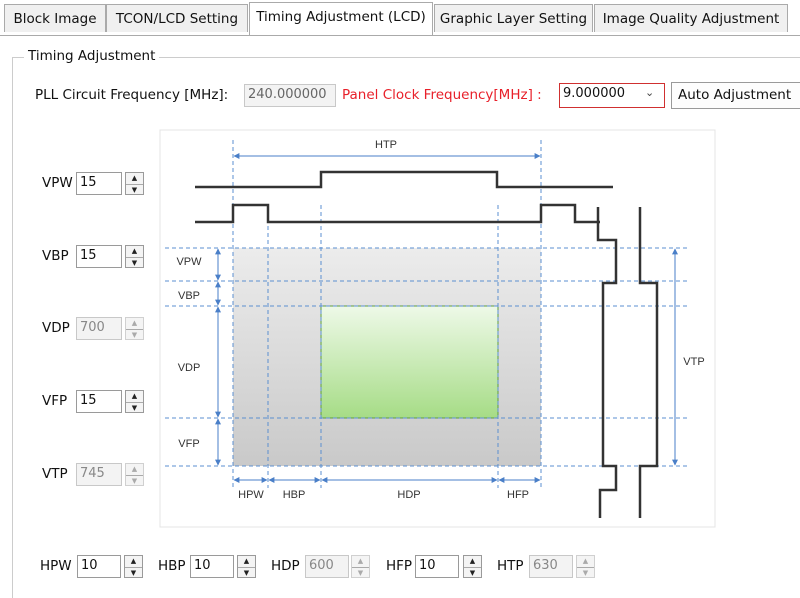 This screenshot has height=598, width=800. What do you see at coordinates (399, 566) in the screenshot?
I see `spinner-label: HFP` at bounding box center [399, 566].